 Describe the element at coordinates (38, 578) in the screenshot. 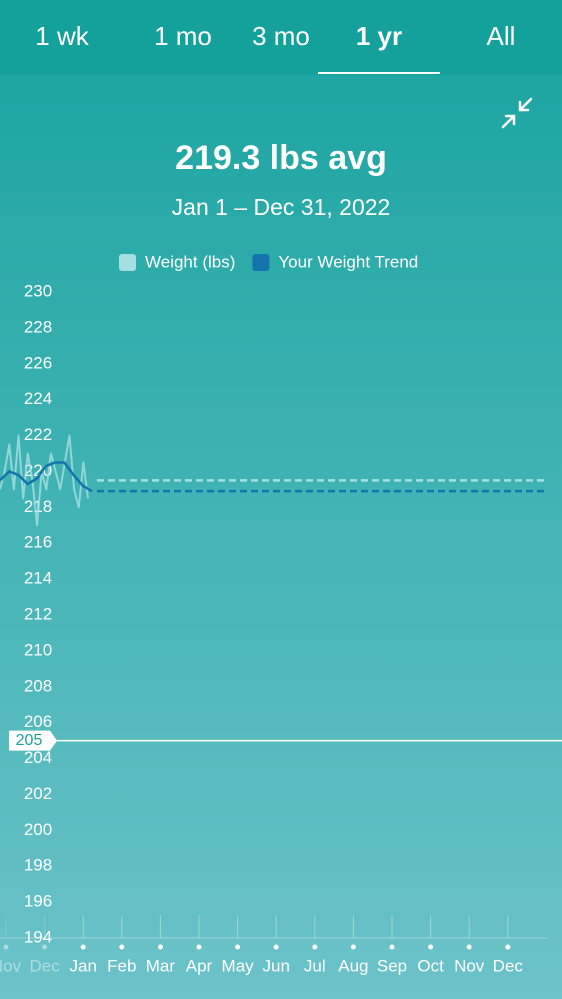

I see `y-tick-label: 214` at that location.